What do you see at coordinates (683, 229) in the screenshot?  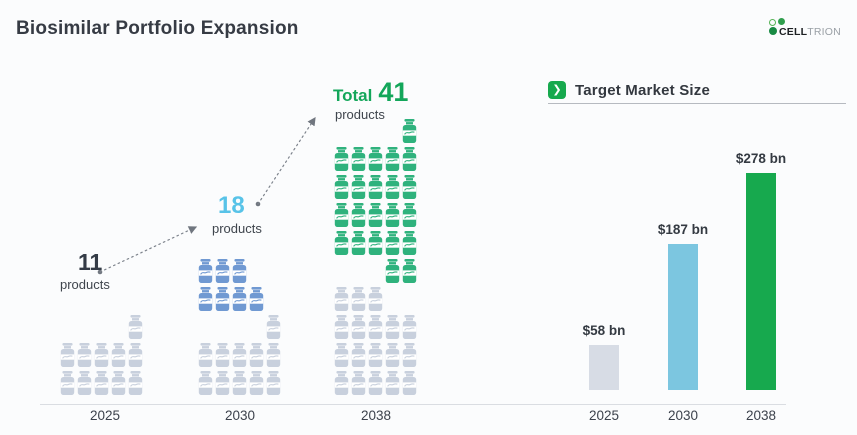 I see `market-value-label-2030: $187 bn` at bounding box center [683, 229].